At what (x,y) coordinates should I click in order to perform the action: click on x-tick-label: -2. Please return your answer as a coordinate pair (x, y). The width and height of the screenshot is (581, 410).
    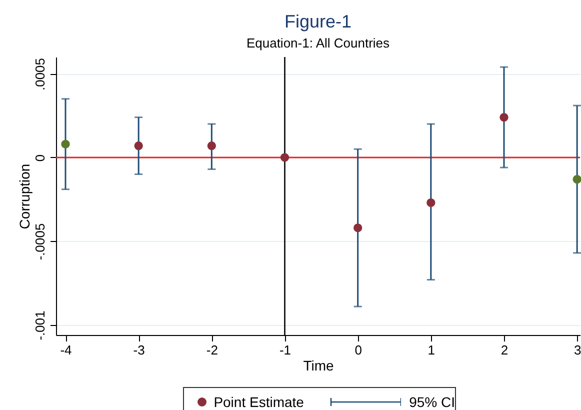
    Looking at the image, I should click on (212, 350).